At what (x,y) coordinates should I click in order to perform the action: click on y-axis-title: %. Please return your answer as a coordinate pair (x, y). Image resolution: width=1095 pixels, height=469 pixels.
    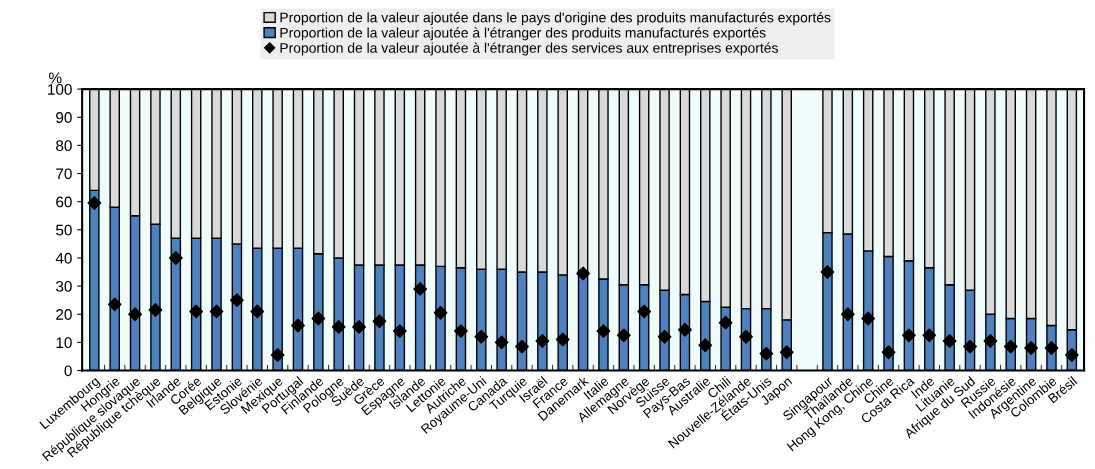
    Looking at the image, I should click on (55, 78).